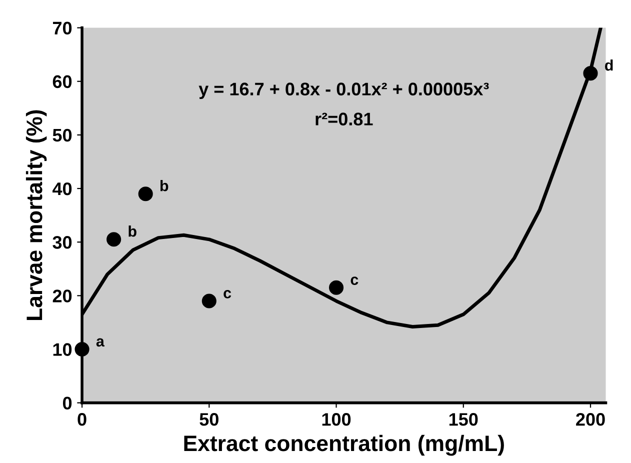 The height and width of the screenshot is (463, 631). What do you see at coordinates (62, 135) in the screenshot?
I see `y-tick-label: 50` at bounding box center [62, 135].